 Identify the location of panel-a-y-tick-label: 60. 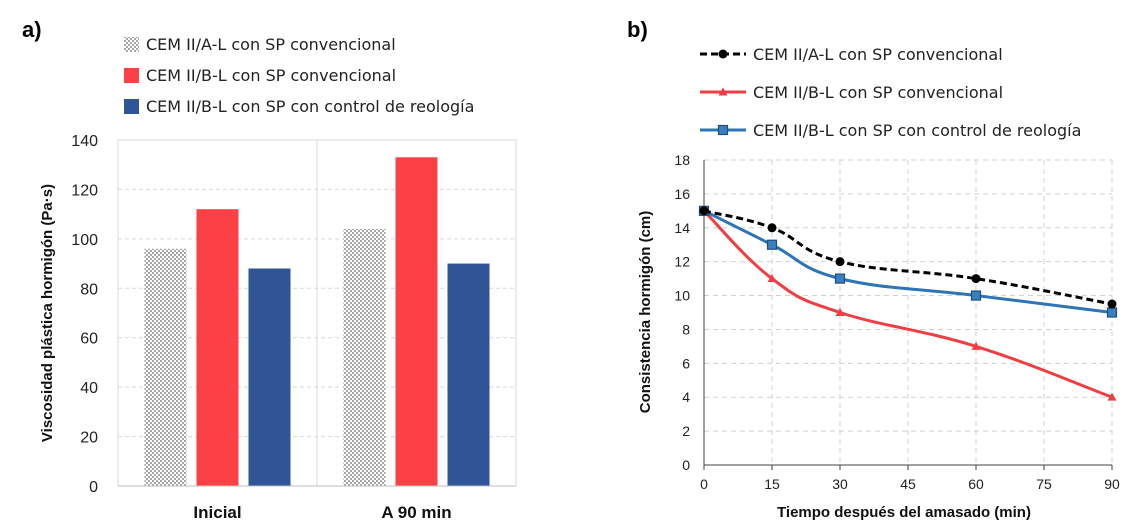
(89, 339).